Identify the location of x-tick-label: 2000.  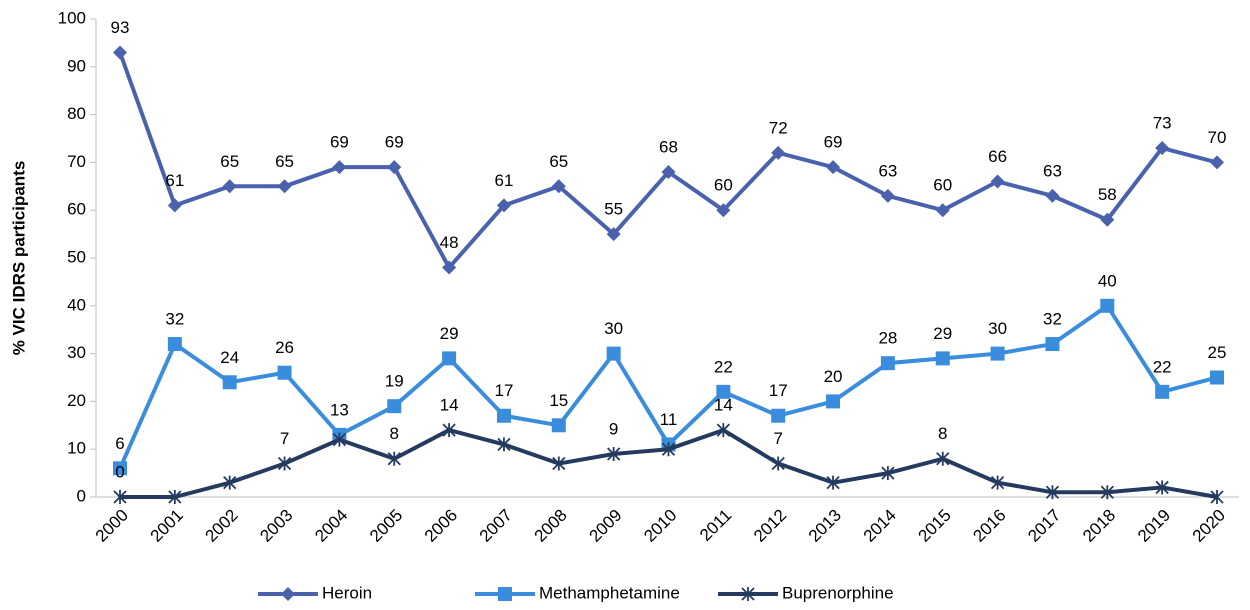
(112, 526).